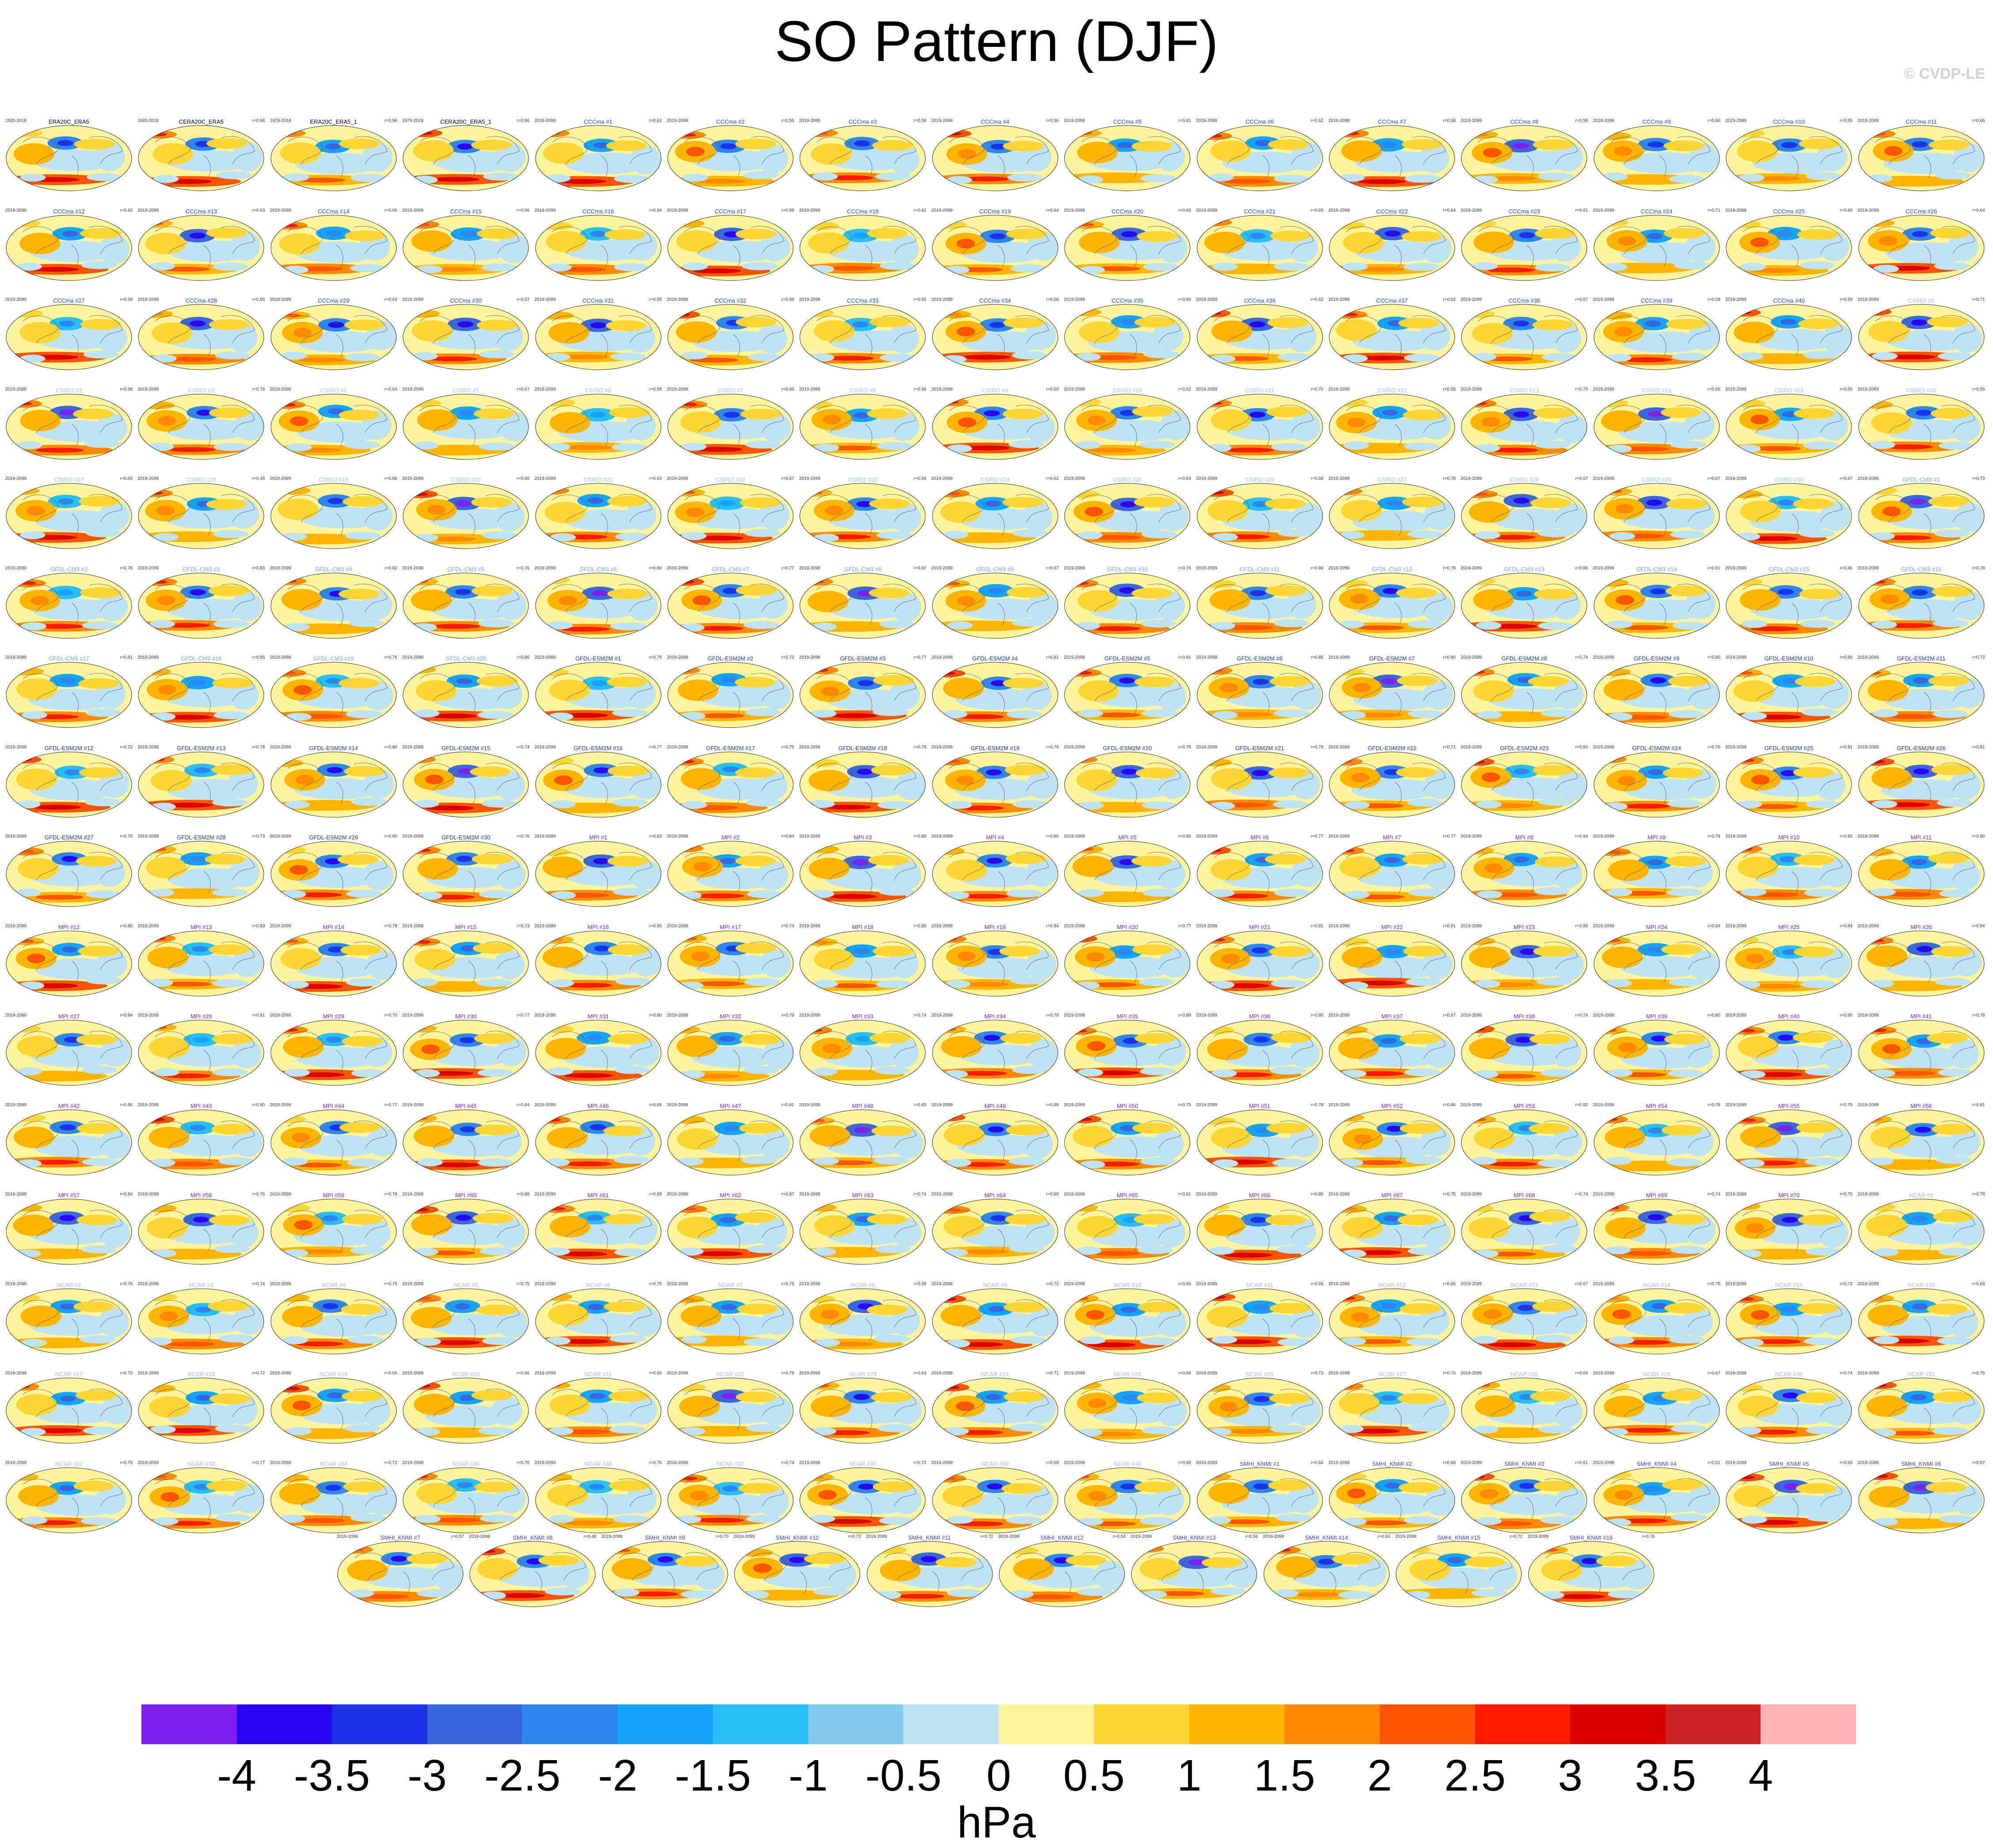 This screenshot has height=1848, width=1993. I want to click on map-panel: 2019-2099 MPI #67 r=0.75, so click(1392, 1229).